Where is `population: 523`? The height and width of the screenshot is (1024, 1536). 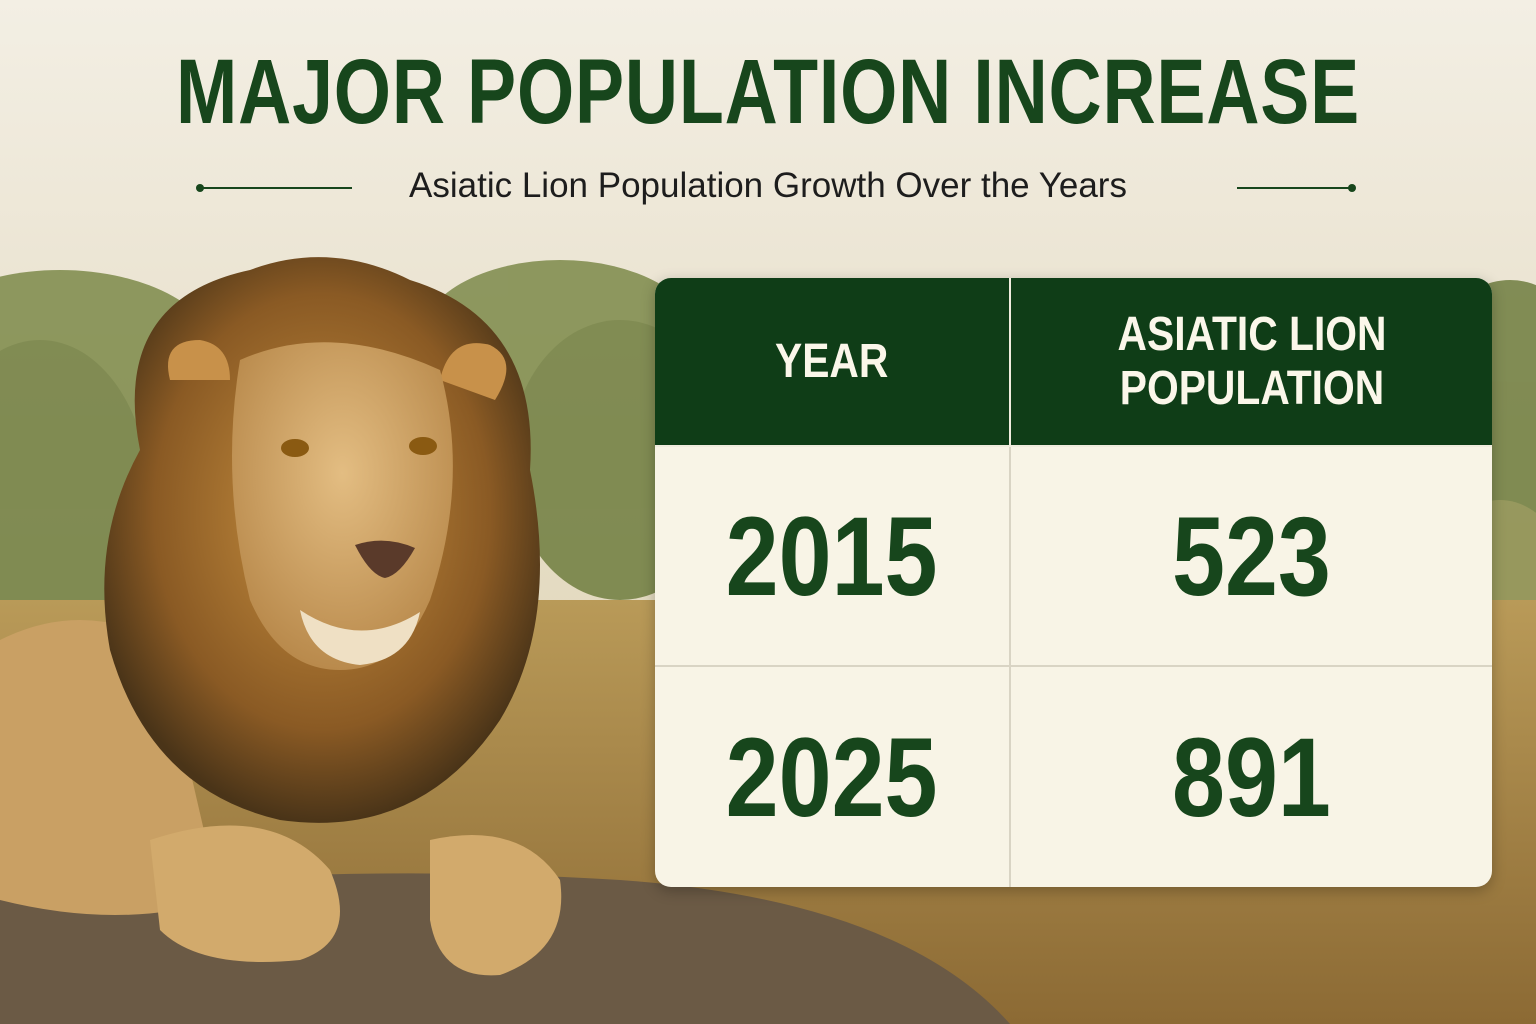 population: 523 is located at coordinates (1251, 556).